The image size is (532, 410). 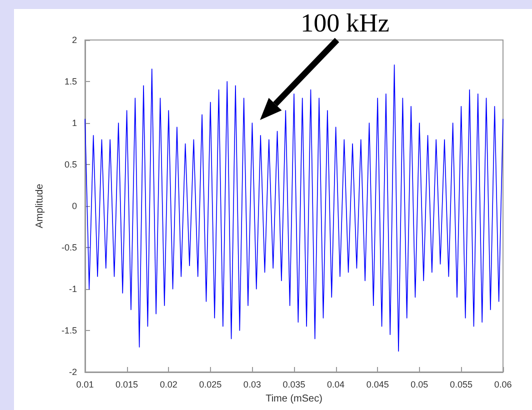 What do you see at coordinates (74, 40) in the screenshot?
I see `y-tick-label: 2` at bounding box center [74, 40].